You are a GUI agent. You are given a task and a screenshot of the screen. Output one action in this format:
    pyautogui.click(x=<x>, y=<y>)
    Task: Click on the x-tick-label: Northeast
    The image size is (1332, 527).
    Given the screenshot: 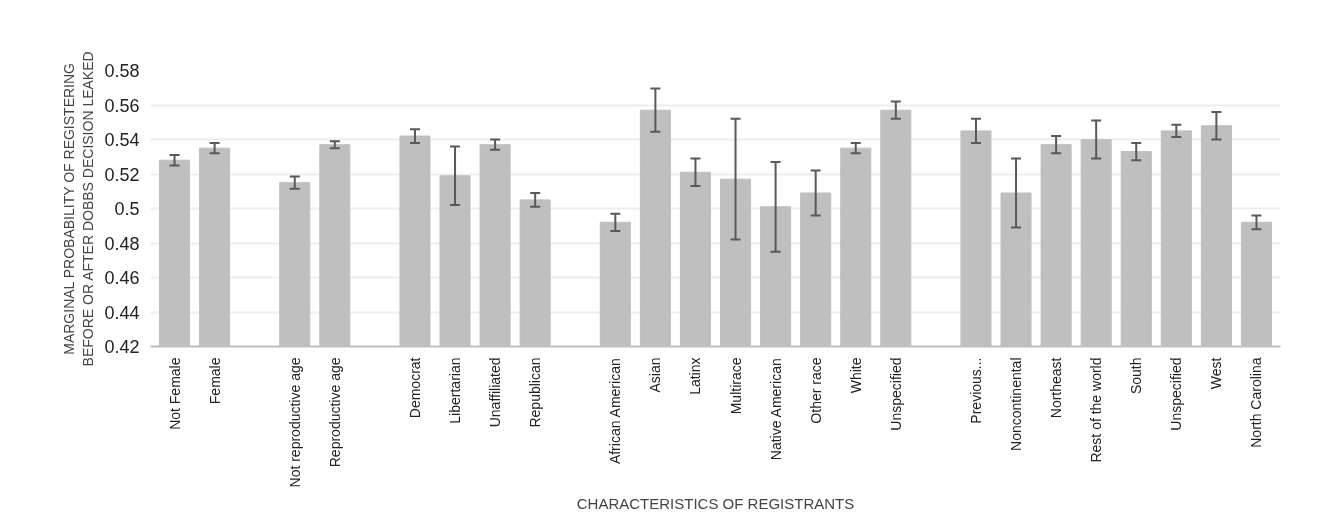 What is the action you would take?
    pyautogui.click(x=1056, y=388)
    